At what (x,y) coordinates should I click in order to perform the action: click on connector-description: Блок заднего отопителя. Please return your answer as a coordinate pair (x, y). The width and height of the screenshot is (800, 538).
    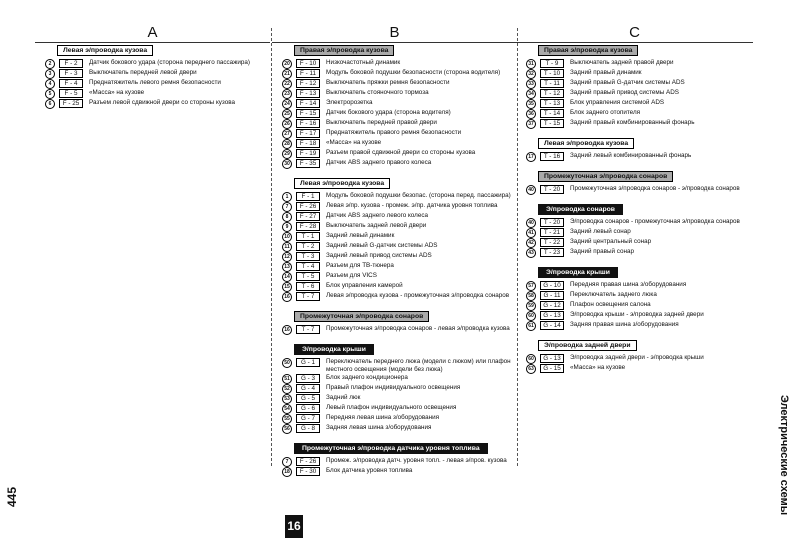
    Looking at the image, I should click on (605, 112).